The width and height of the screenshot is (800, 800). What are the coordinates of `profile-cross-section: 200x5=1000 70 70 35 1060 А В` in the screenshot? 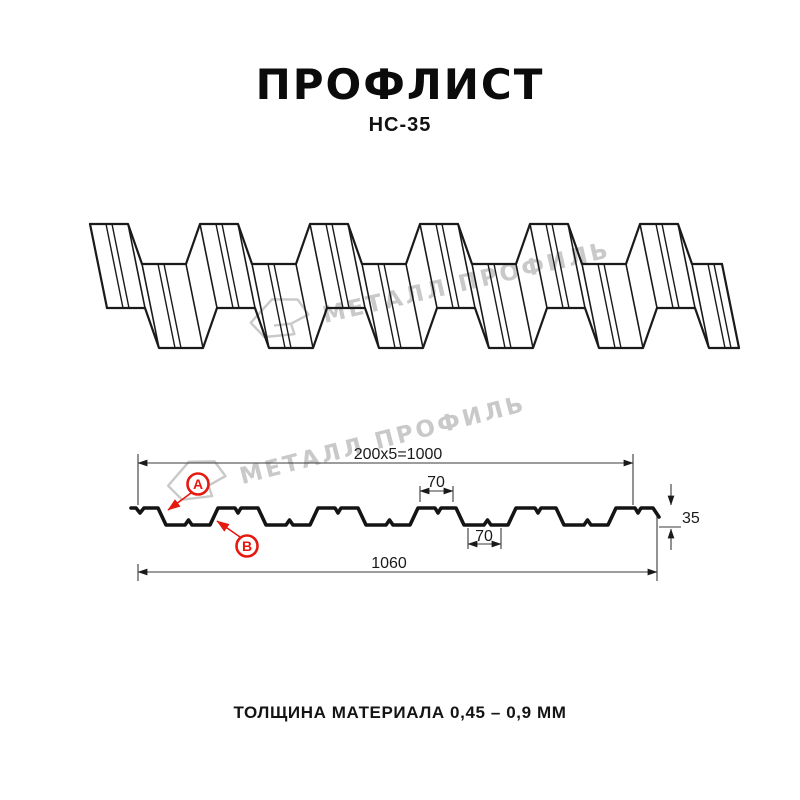 It's located at (414, 513).